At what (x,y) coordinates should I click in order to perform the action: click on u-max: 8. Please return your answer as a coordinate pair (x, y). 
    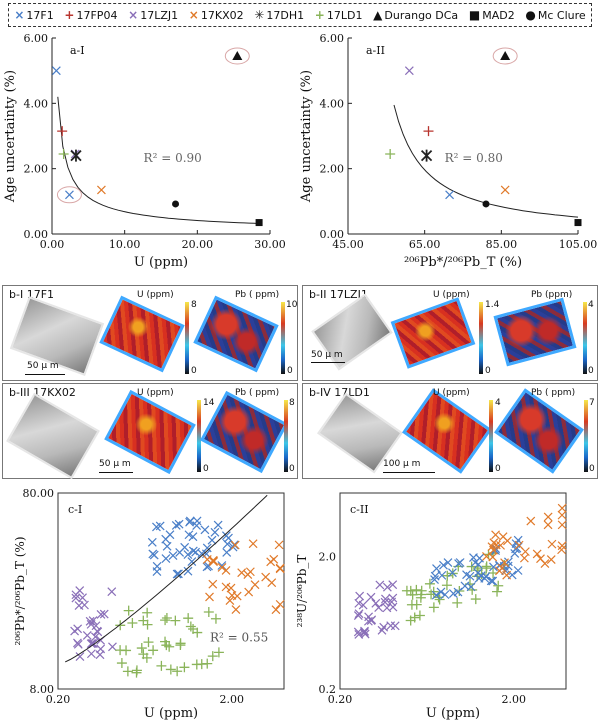
    Looking at the image, I should click on (194, 305).